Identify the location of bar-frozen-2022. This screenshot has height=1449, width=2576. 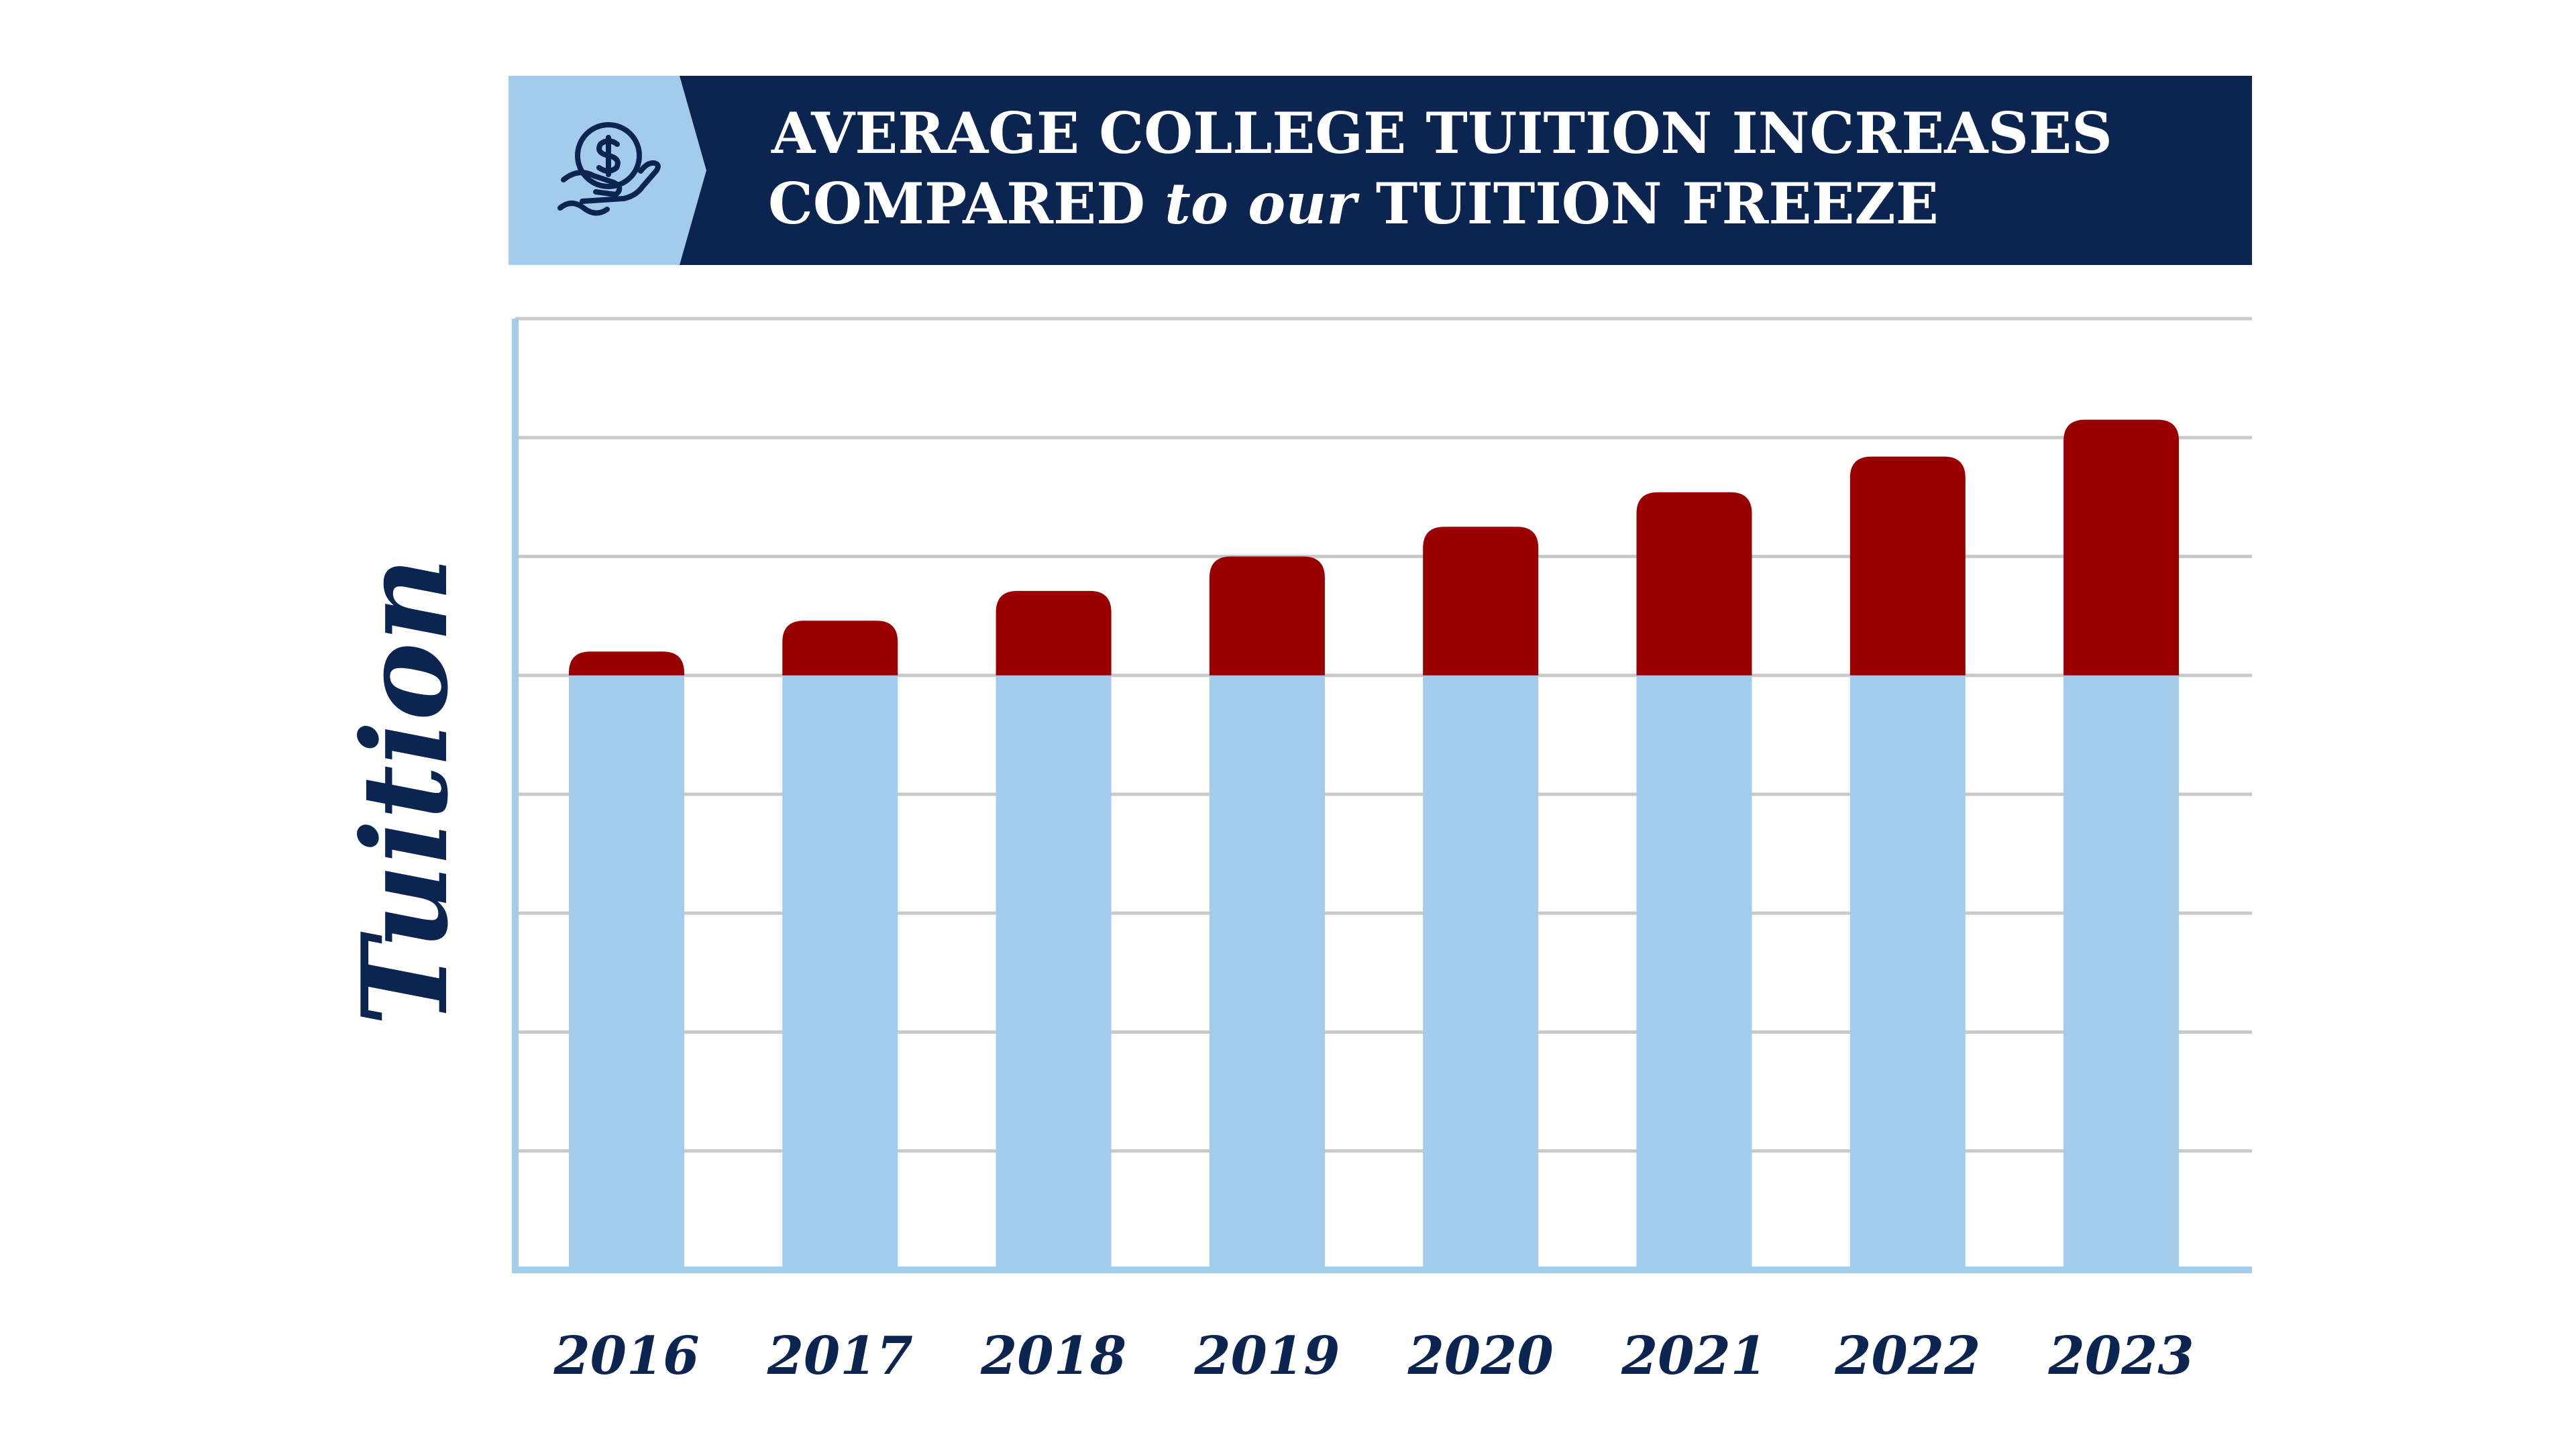
(1907, 972).